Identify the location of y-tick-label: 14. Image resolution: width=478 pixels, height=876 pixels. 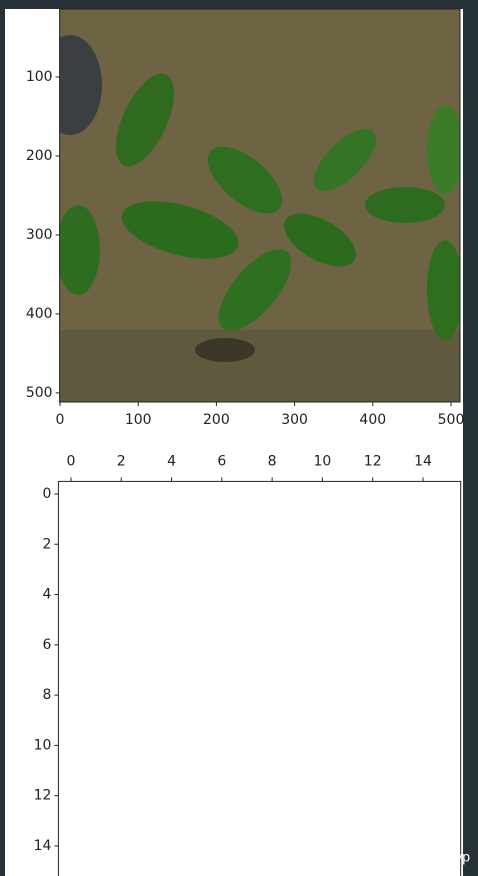
(43, 846).